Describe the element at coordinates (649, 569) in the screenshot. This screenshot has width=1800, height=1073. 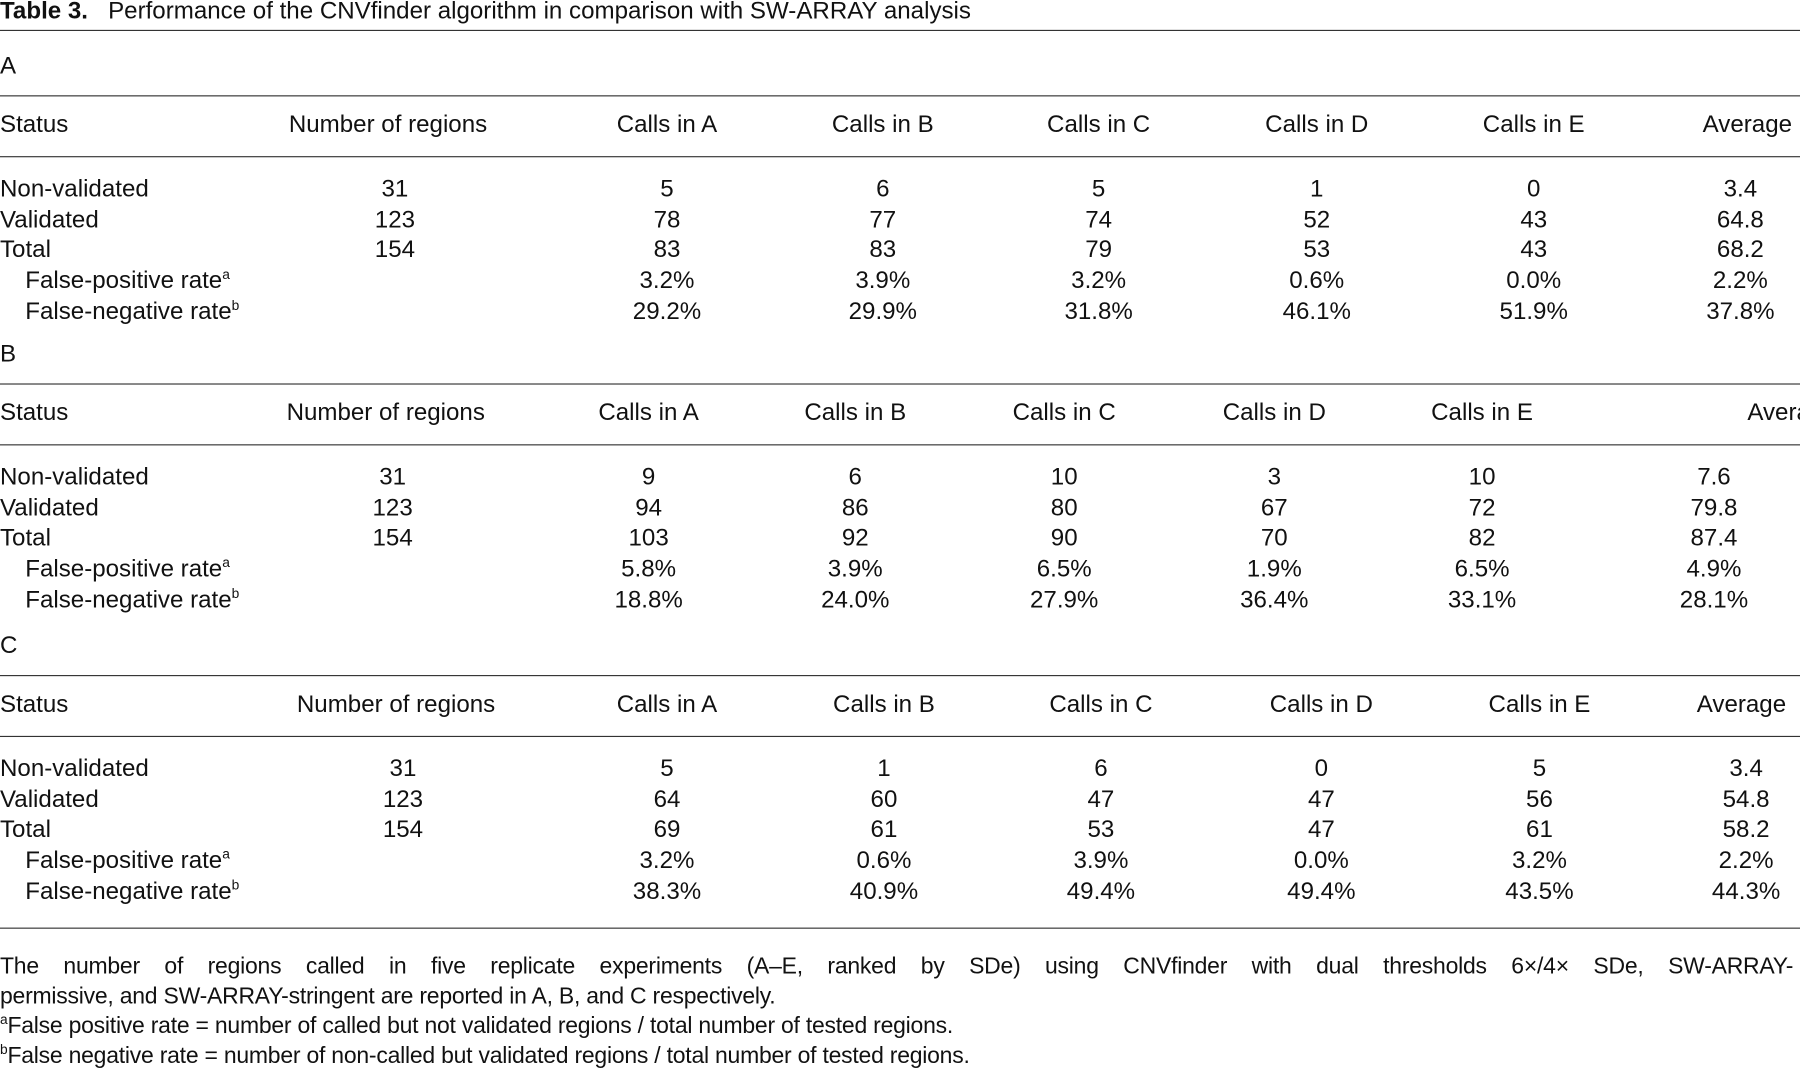
I see `table-cell: 5.8%` at that location.